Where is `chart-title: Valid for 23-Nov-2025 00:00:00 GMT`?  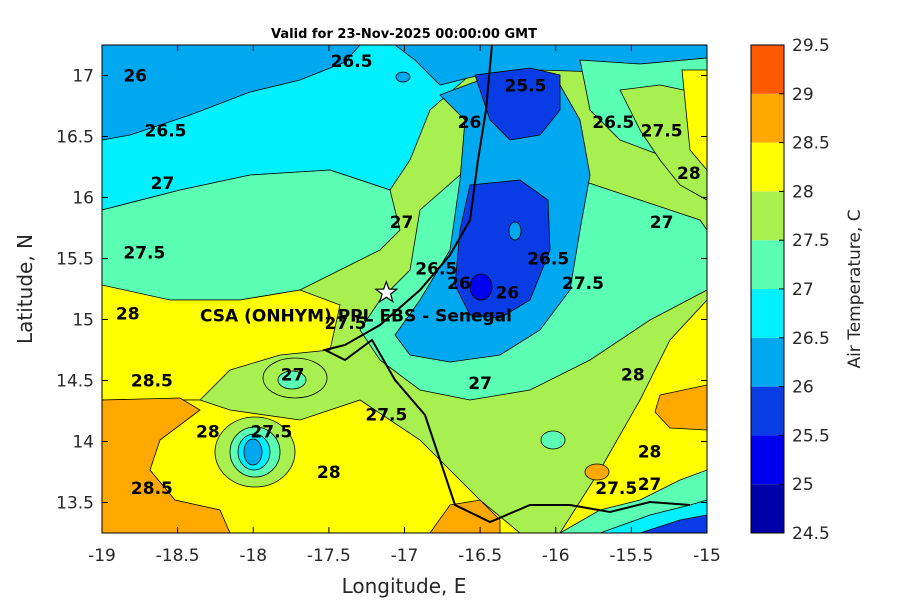 chart-title: Valid for 23-Nov-2025 00:00:00 GMT is located at coordinates (404, 34).